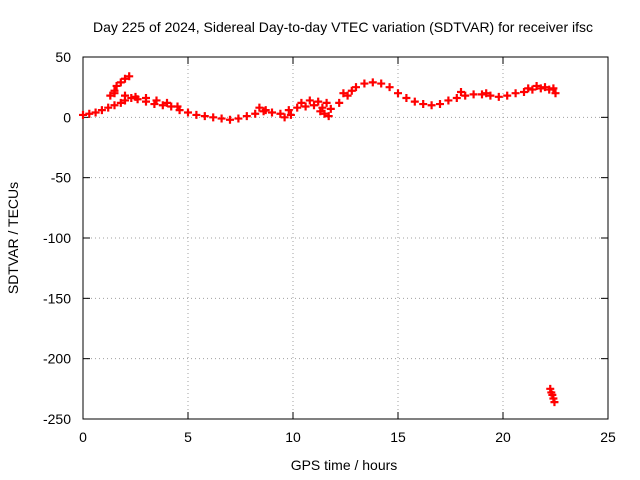  Describe the element at coordinates (13, 238) in the screenshot. I see `y-axis-label: SDTVAR / TECUs` at that location.